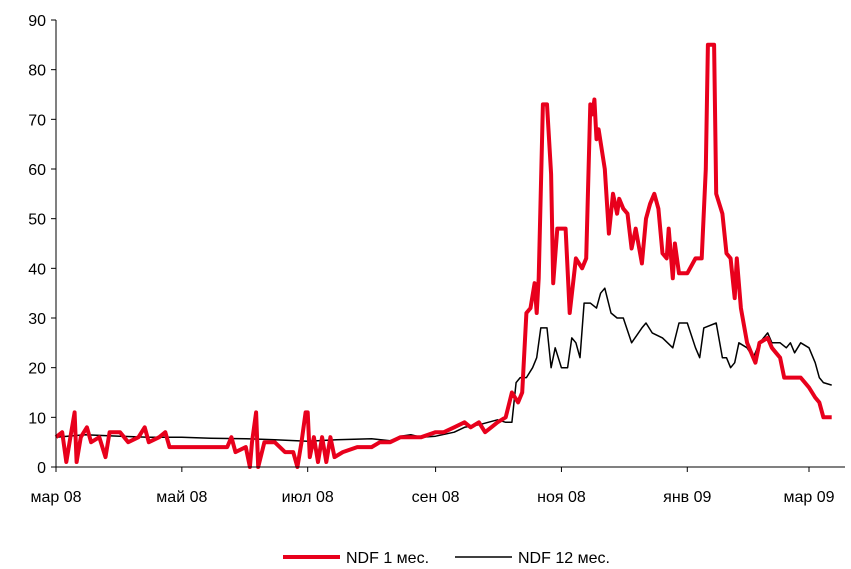 The image size is (851, 569). What do you see at coordinates (308, 497) in the screenshot?
I see `x-tick-label: июл 08` at bounding box center [308, 497].